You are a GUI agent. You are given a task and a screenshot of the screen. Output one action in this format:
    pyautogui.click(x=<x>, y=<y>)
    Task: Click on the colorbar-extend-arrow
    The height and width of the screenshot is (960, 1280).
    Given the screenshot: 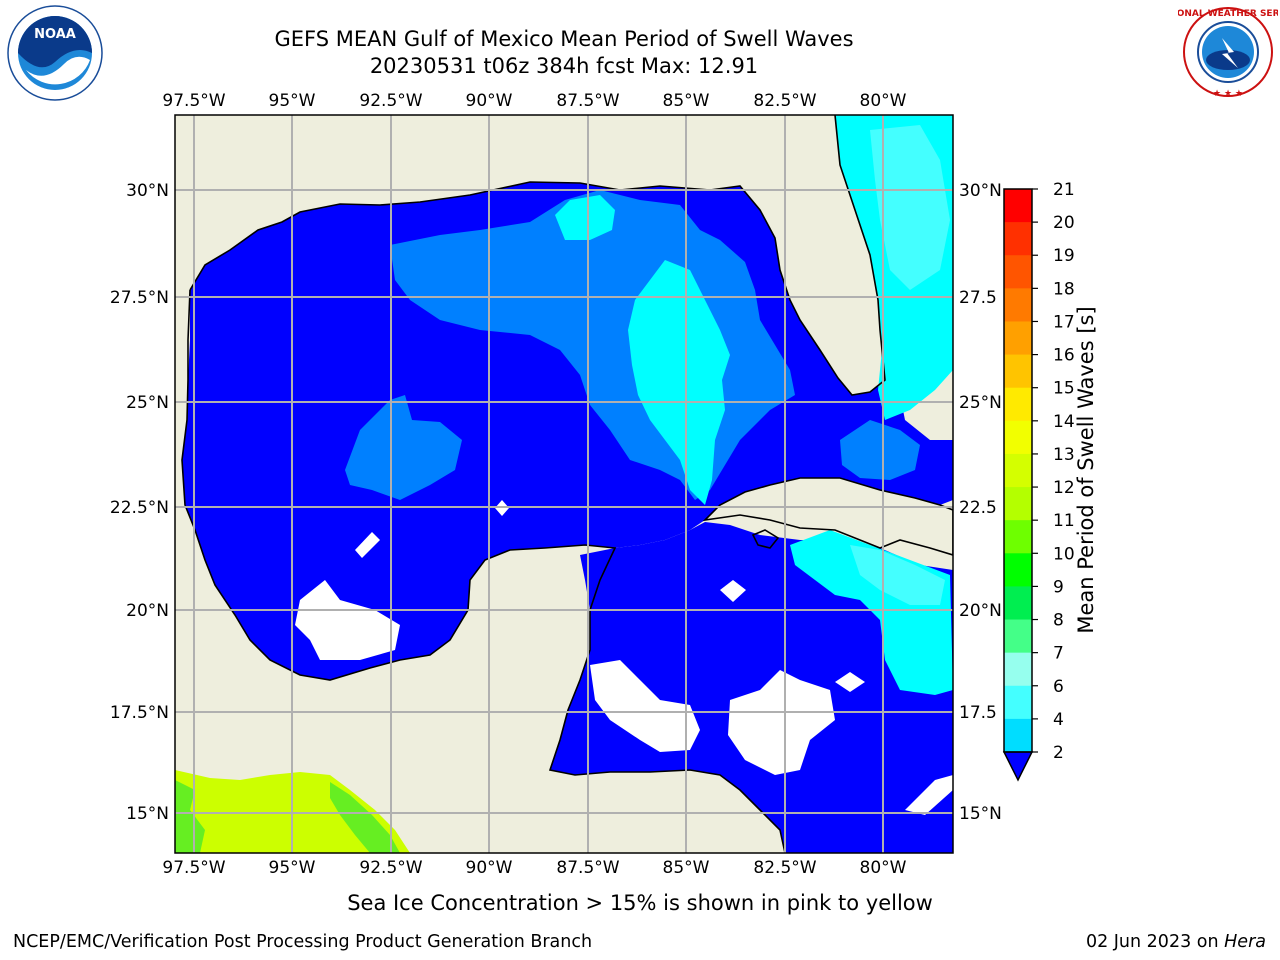 What is the action you would take?
    pyautogui.click(x=1018, y=766)
    